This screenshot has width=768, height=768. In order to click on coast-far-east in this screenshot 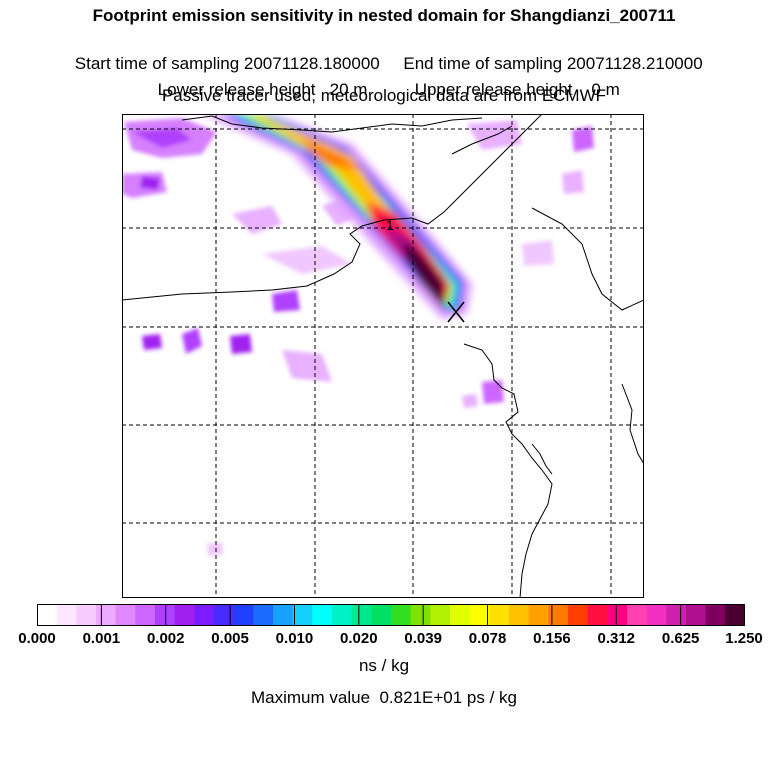, I will do `click(632, 424)`.